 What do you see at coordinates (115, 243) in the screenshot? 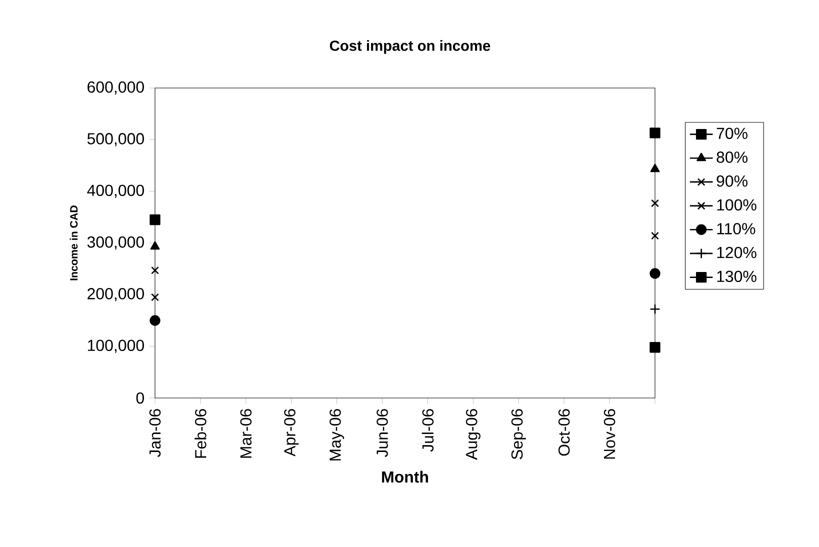
I see `y-tick-label: 300,000` at bounding box center [115, 243].